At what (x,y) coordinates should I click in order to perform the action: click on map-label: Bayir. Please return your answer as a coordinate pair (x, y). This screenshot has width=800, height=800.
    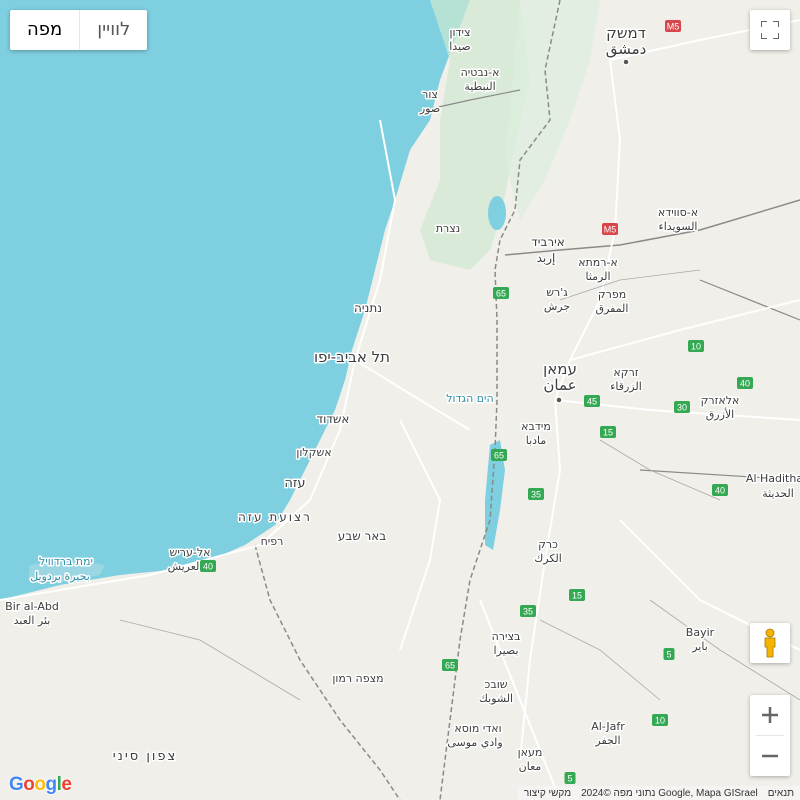
    Looking at the image, I should click on (700, 632).